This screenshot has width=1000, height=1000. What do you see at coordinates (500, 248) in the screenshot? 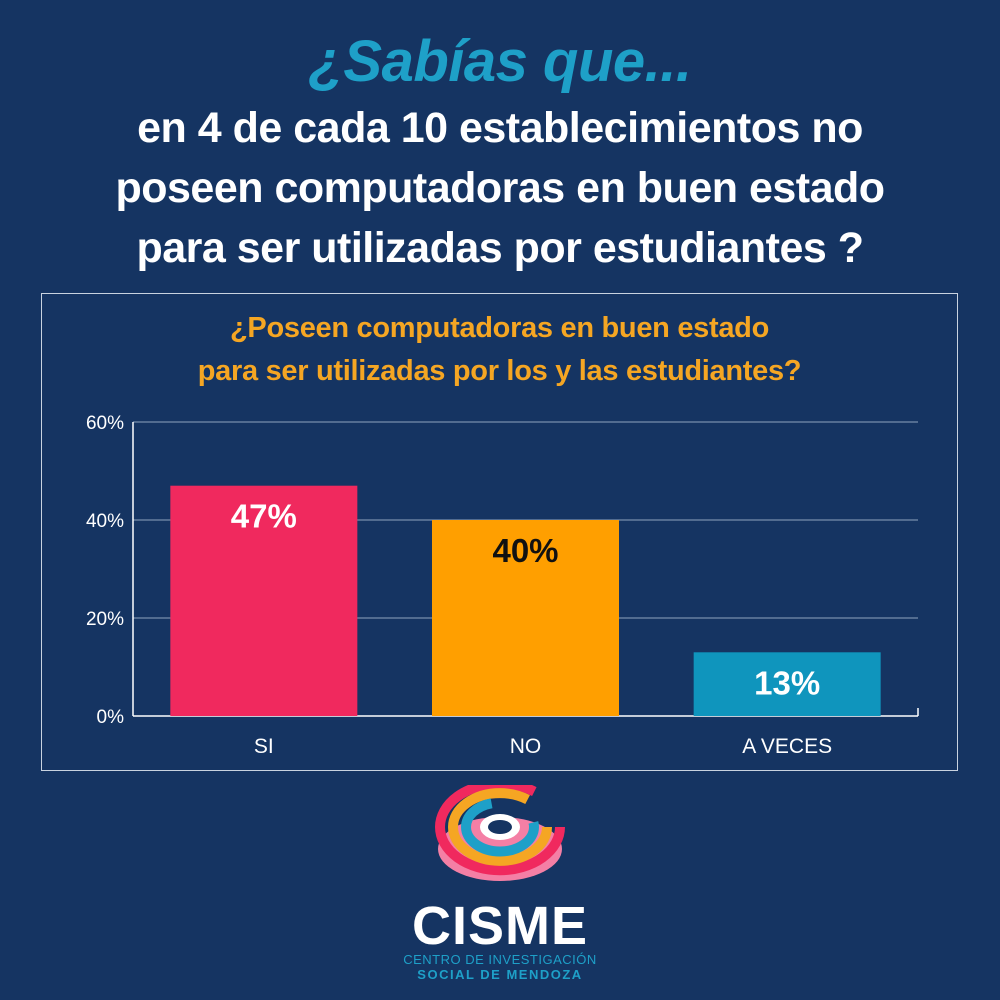
I see `headline-line-3: para ser utilizadas por estudiantes ?` at bounding box center [500, 248].